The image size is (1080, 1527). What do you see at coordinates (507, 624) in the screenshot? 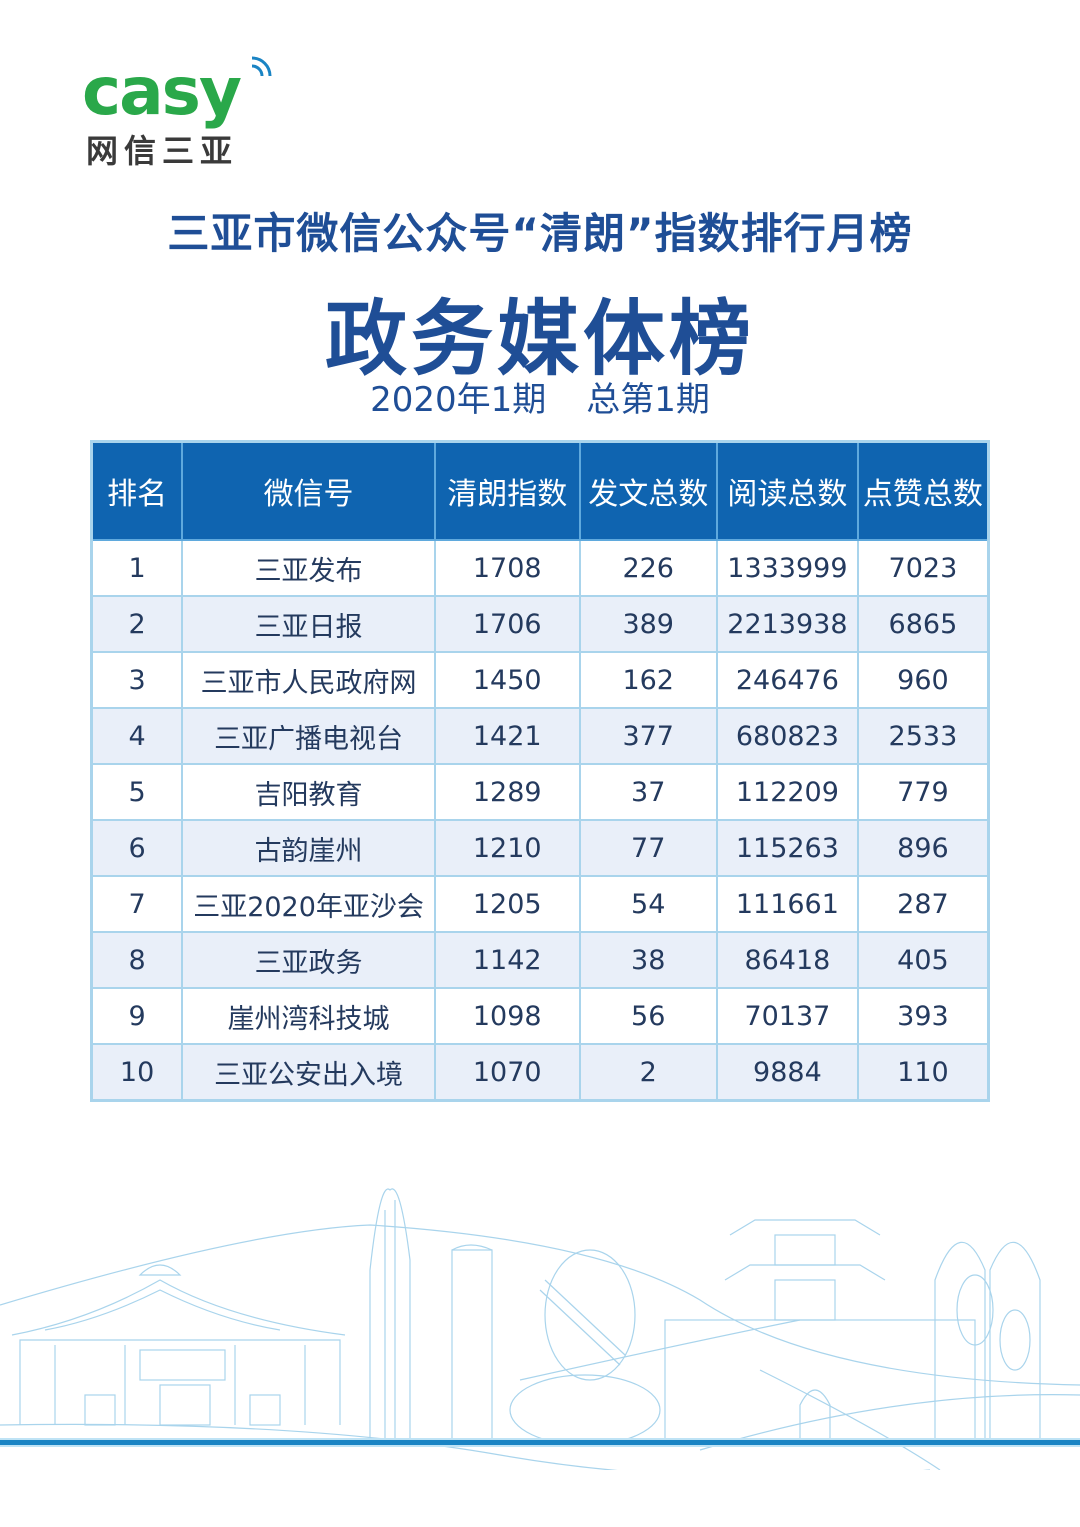
I see `index-cell: 1706` at bounding box center [507, 624].